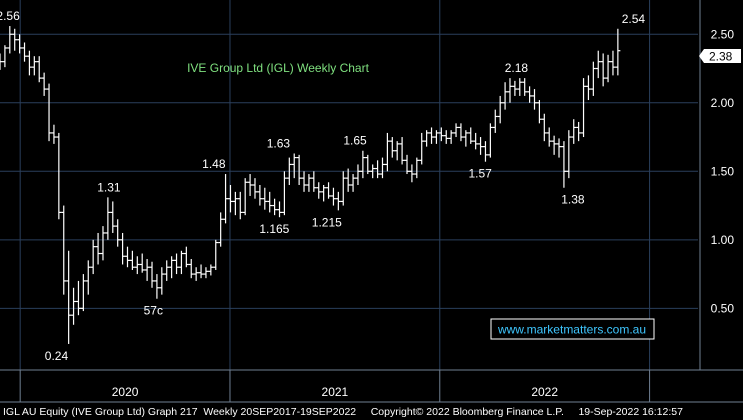 This screenshot has width=743, height=420. Describe the element at coordinates (10, 16) in the screenshot. I see `price-annotation: 2.56` at that location.